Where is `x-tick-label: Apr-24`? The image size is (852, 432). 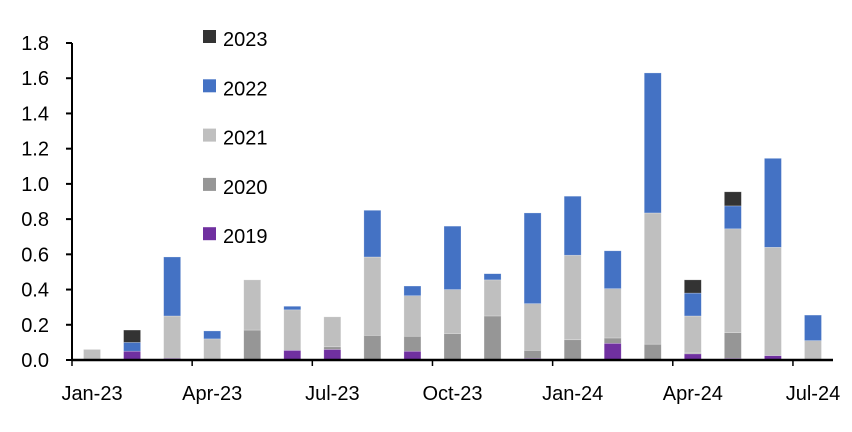 x-tick-label: Apr-24 is located at coordinates (693, 394).